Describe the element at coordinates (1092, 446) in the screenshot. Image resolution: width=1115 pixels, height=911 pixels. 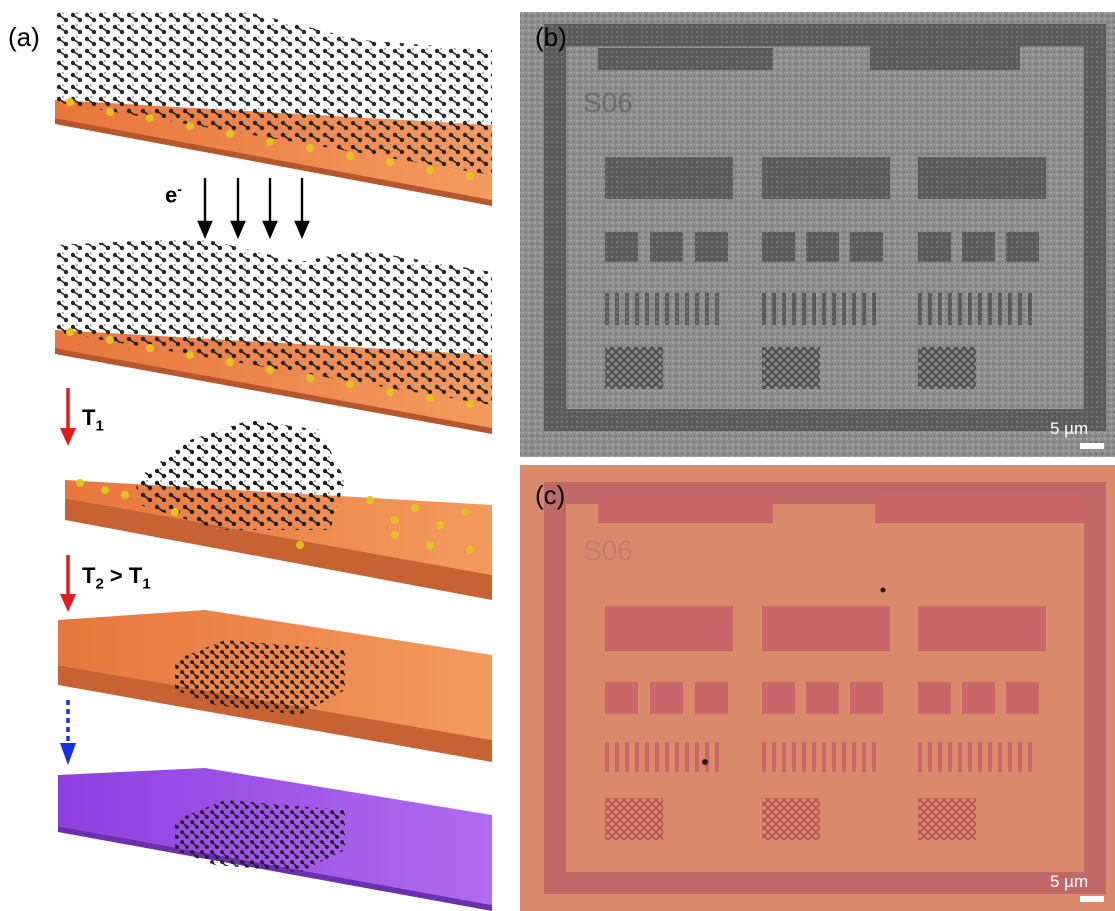
I see `scale-bar-b` at that location.